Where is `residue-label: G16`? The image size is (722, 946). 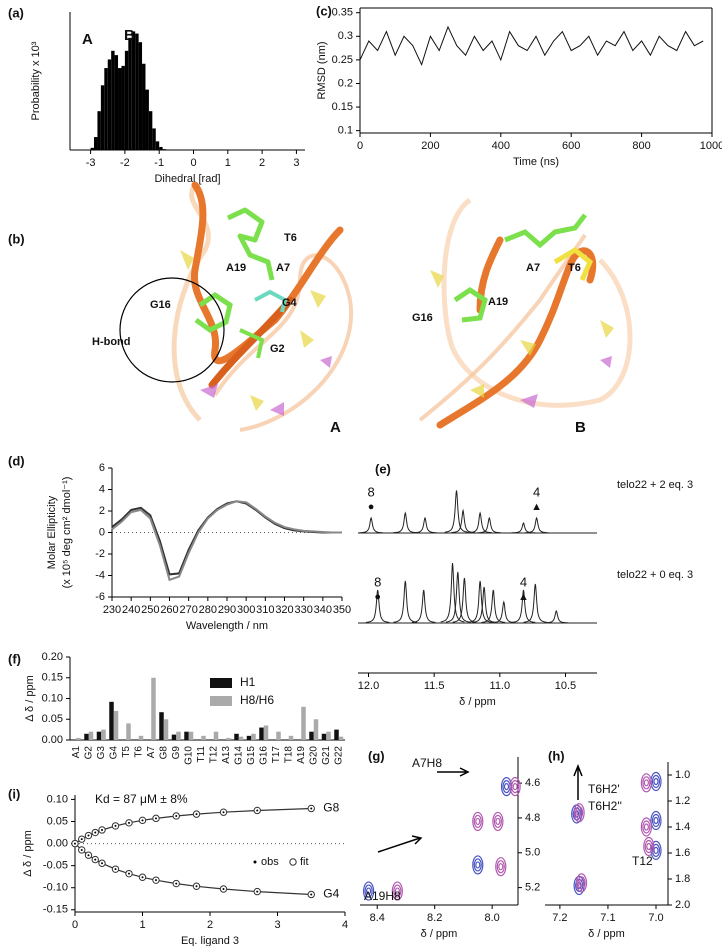 residue-label: G16 is located at coordinates (422, 318).